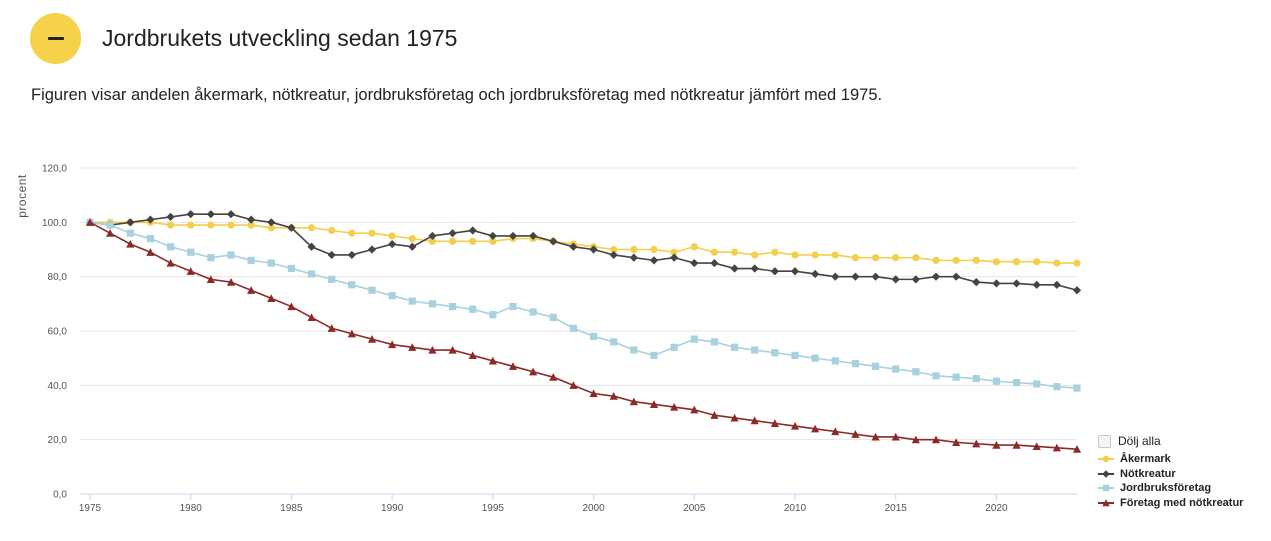 The height and width of the screenshot is (541, 1271). What do you see at coordinates (1104, 441) in the screenshot?
I see `checkbox-icon` at bounding box center [1104, 441].